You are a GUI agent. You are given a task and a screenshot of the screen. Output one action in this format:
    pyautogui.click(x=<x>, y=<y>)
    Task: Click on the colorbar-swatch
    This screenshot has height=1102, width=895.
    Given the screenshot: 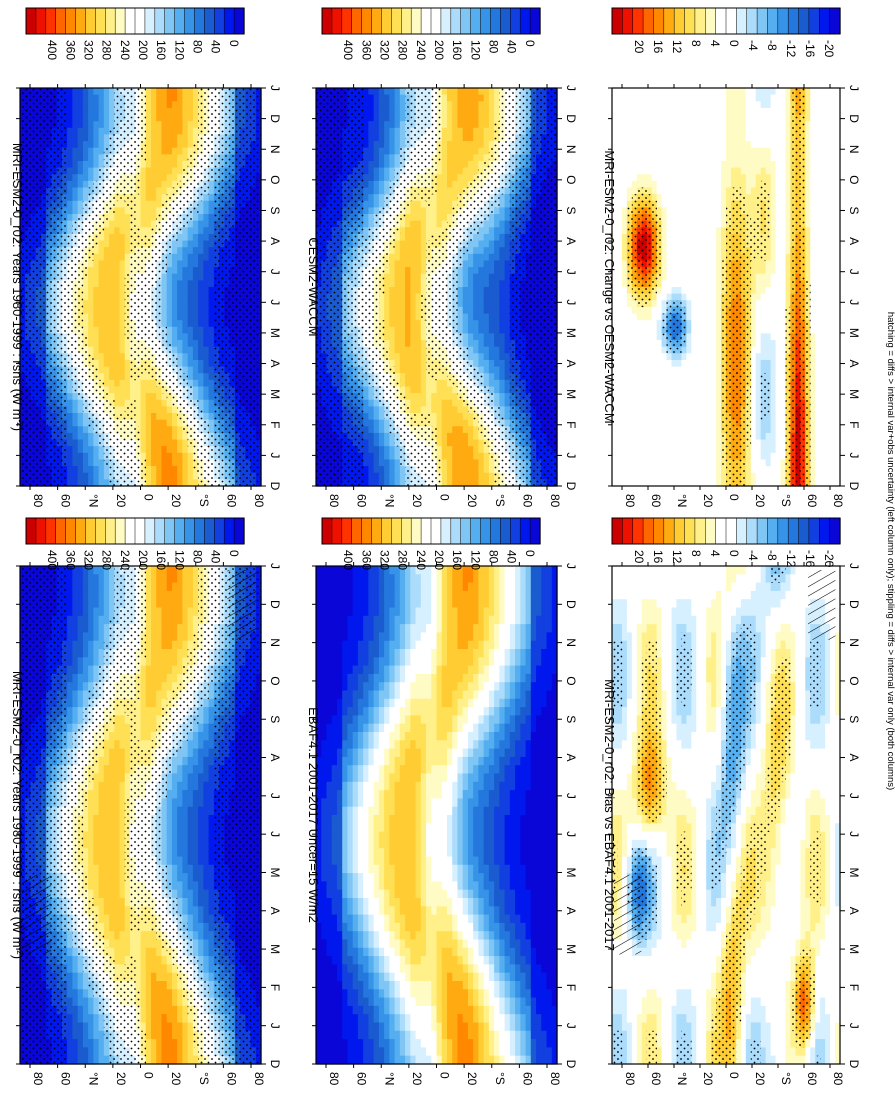 What is the action you would take?
    pyautogui.click(x=180, y=531)
    